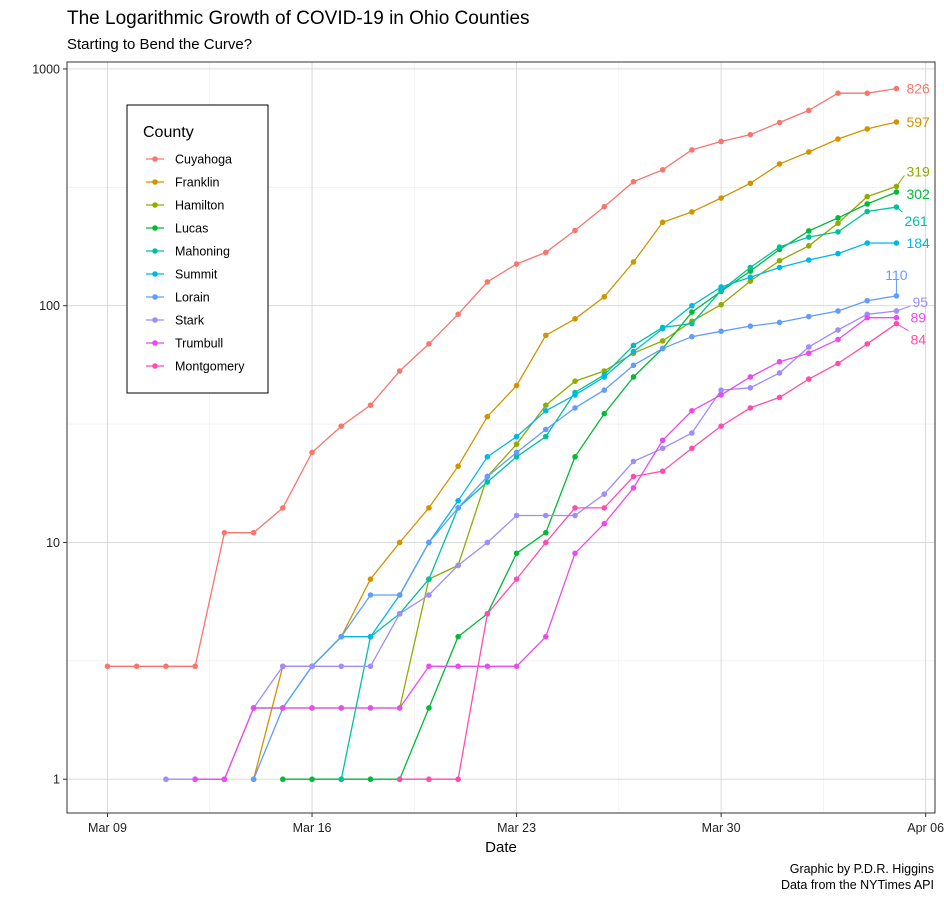  What do you see at coordinates (916, 221) in the screenshot?
I see `end-label-mahoning: 261` at bounding box center [916, 221].